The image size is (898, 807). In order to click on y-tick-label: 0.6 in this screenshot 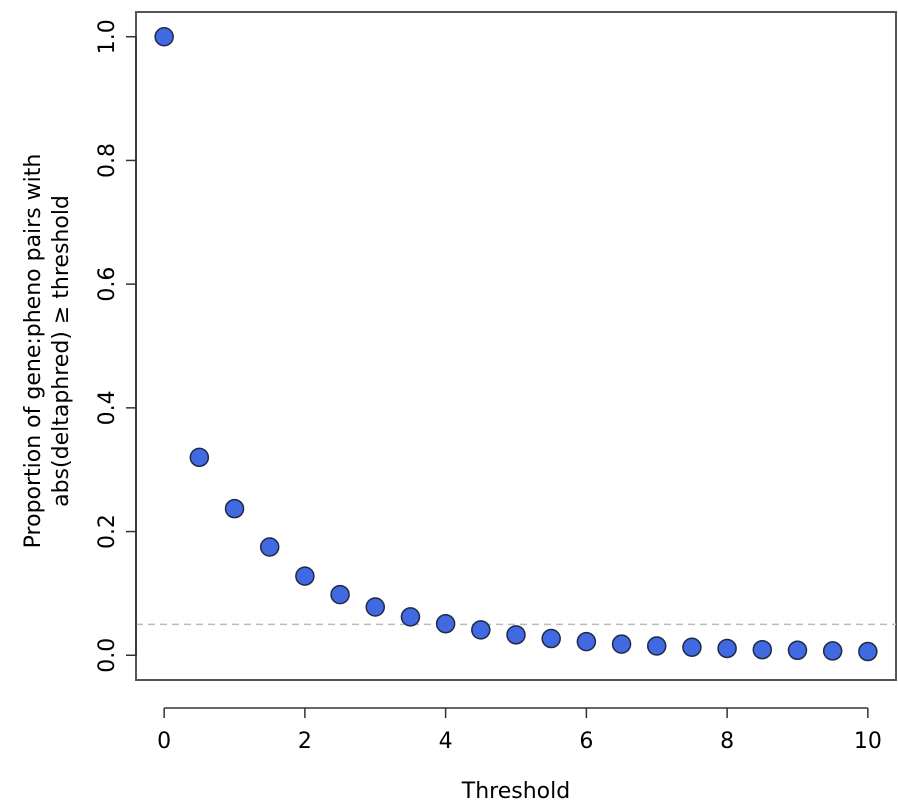, I will do `click(107, 284)`.